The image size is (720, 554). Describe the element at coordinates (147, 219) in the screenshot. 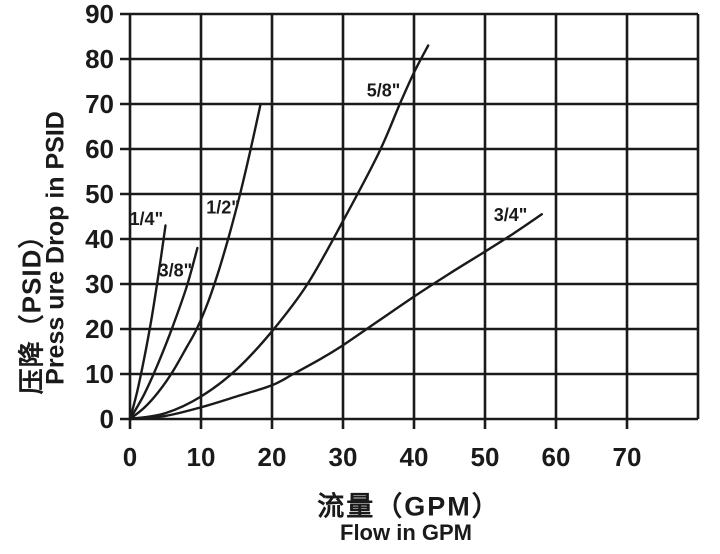

I see `curve-label-1-4in: 1/4"` at that location.